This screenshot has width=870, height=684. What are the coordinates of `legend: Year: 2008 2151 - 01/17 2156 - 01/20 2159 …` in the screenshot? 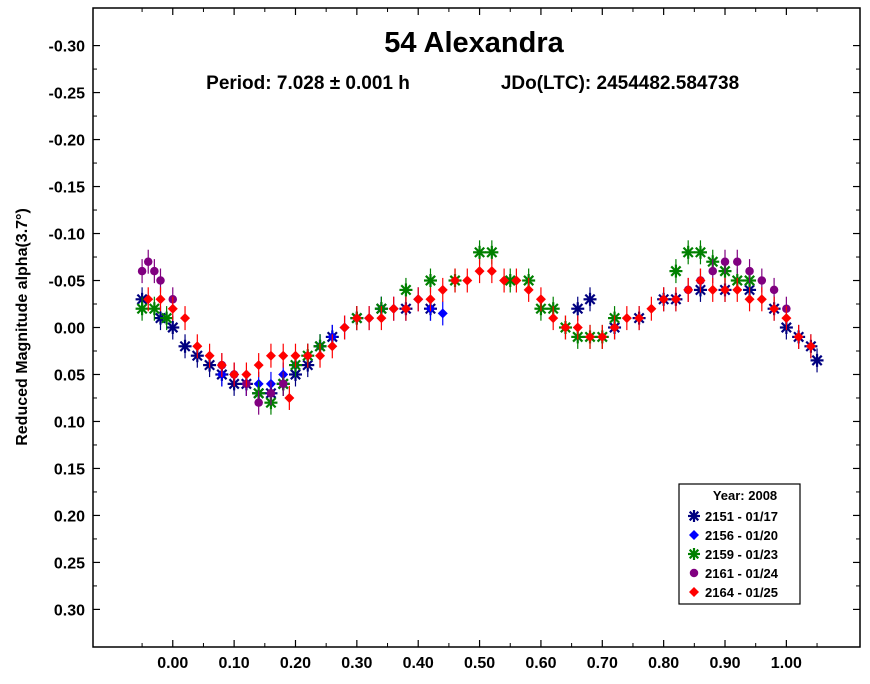 It's located at (739, 544).